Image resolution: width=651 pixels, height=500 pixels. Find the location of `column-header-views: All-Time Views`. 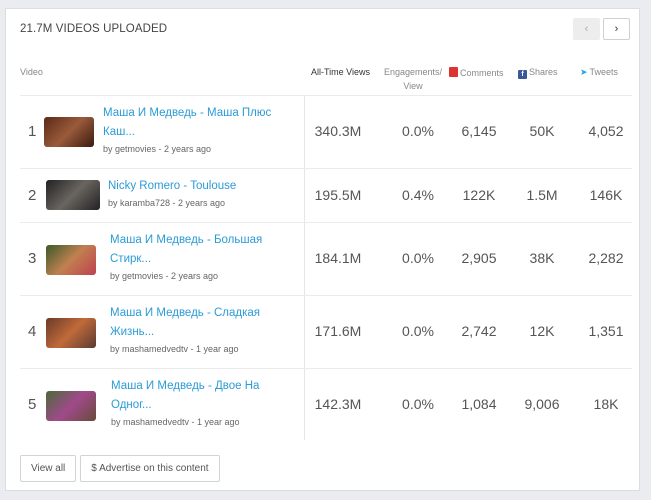

column-header-views: All-Time Views is located at coordinates (341, 72).